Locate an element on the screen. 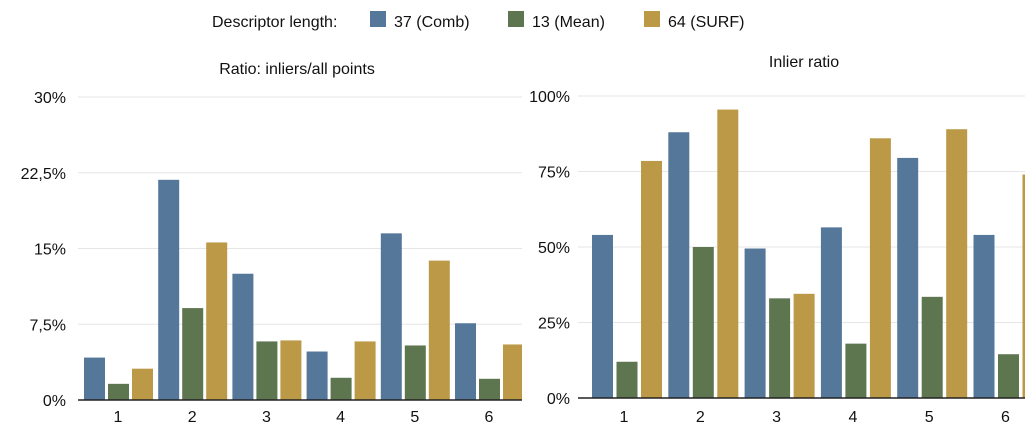 Image resolution: width=1025 pixels, height=428 pixels. legend-label-2: 13 (Mean) is located at coordinates (568, 22).